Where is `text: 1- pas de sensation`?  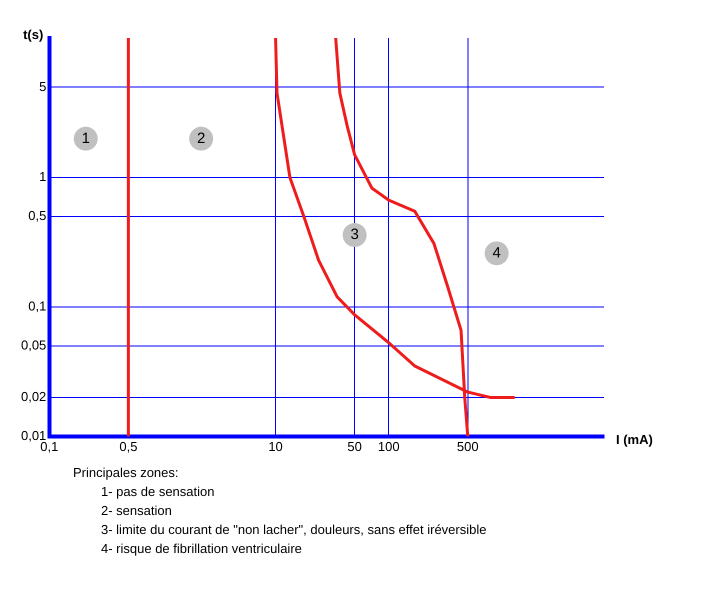 text: 1- pas de sensation is located at coordinates (158, 492).